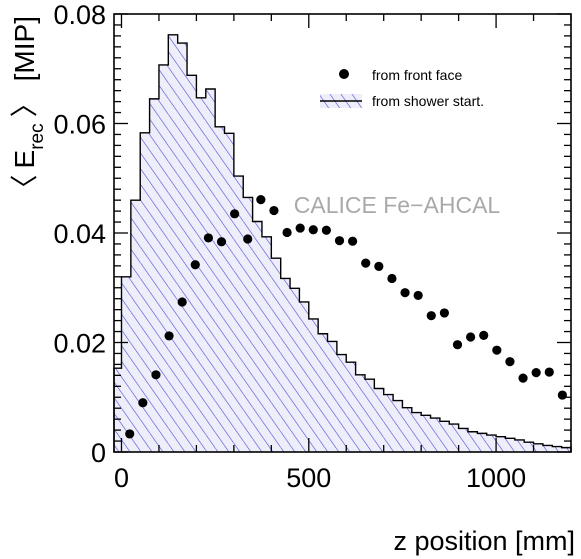 The width and height of the screenshot is (581, 559). What do you see at coordinates (98, 453) in the screenshot?
I see `y-tick-label: 0` at bounding box center [98, 453].